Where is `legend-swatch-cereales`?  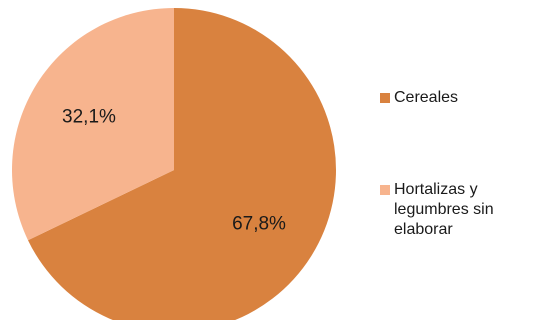 legend-swatch-cereales is located at coordinates (385, 98).